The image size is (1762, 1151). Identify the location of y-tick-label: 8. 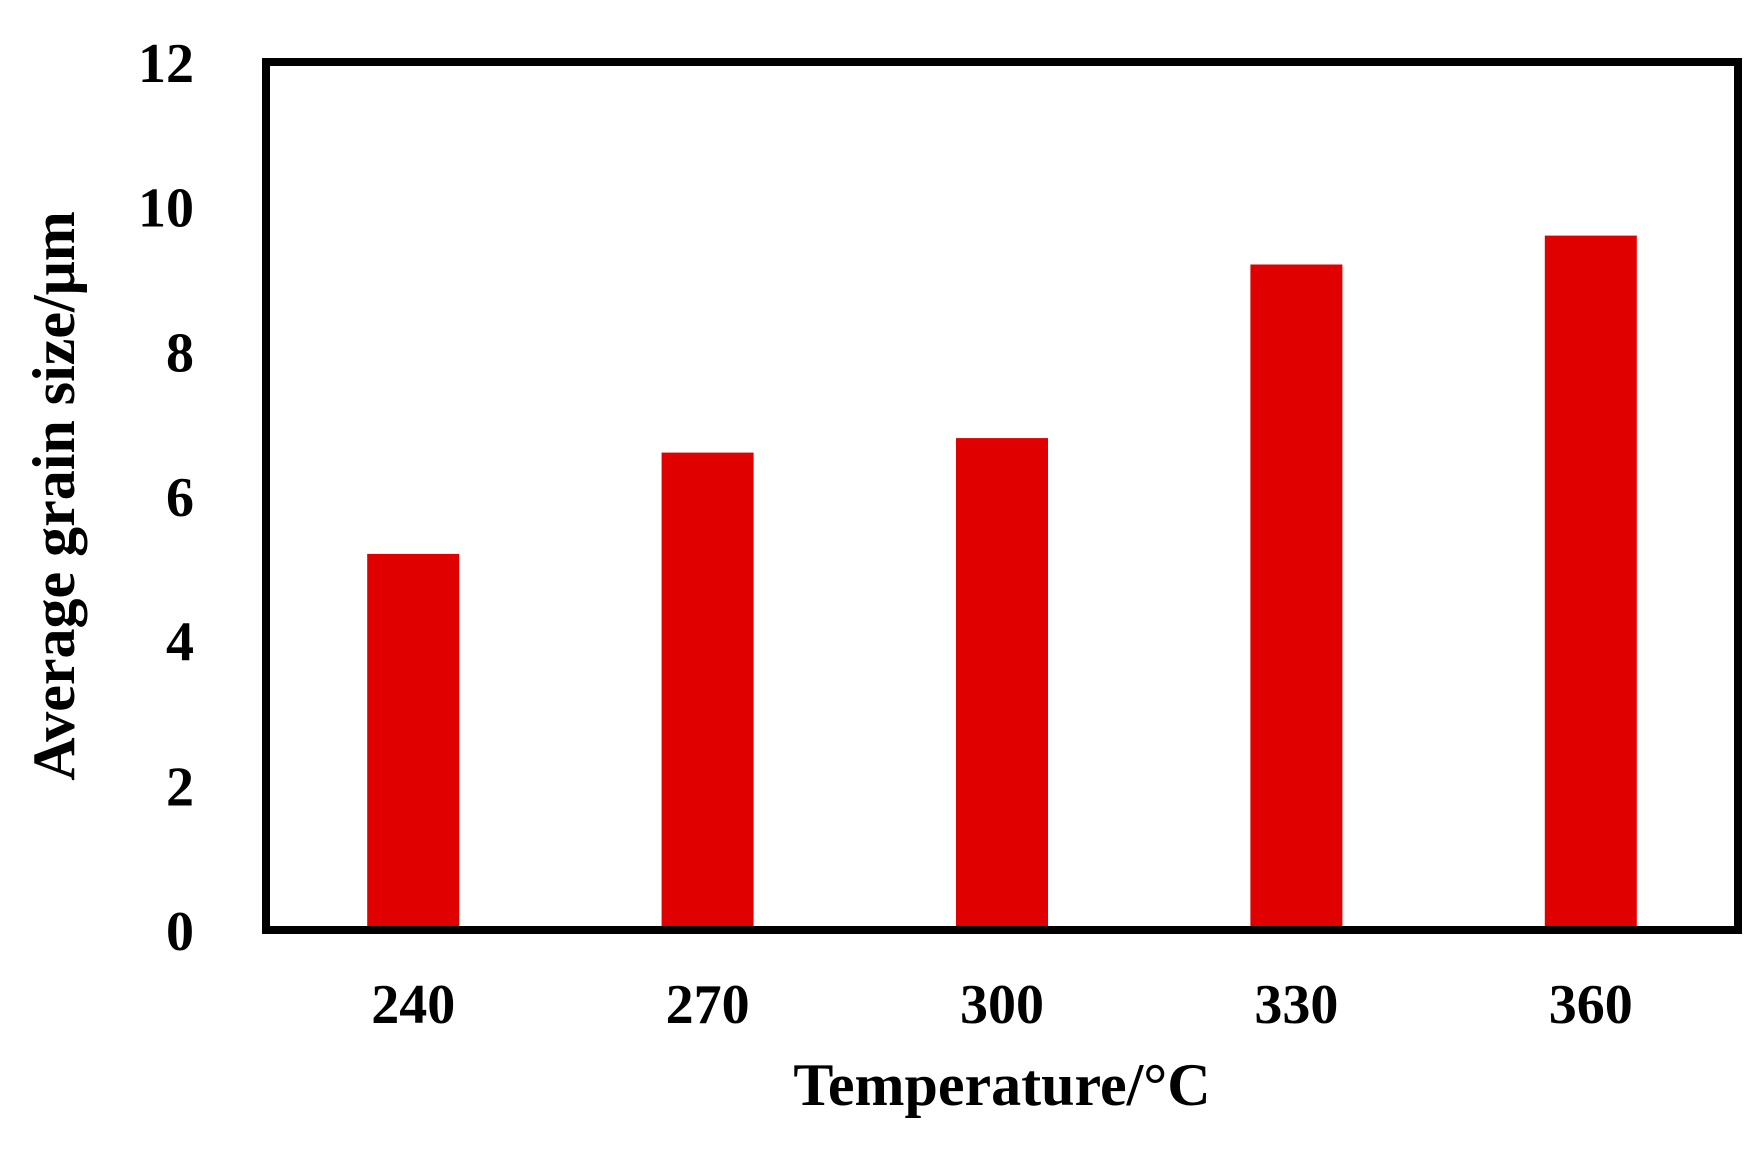
(180, 353).